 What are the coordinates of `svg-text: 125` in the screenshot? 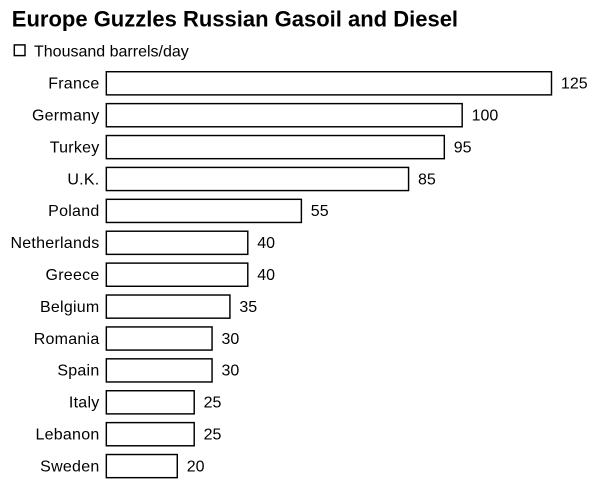 It's located at (574, 84).